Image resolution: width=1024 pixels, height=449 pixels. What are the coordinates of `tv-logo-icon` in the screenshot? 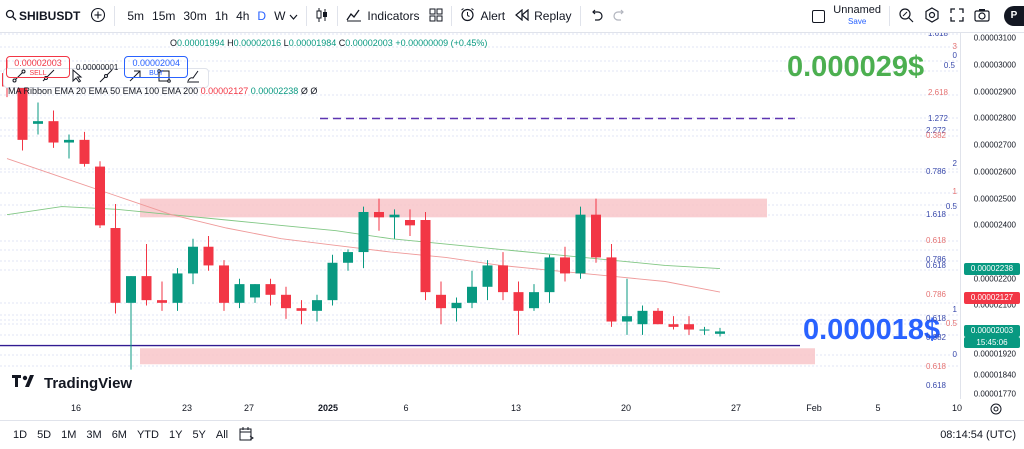 It's located at (25, 383).